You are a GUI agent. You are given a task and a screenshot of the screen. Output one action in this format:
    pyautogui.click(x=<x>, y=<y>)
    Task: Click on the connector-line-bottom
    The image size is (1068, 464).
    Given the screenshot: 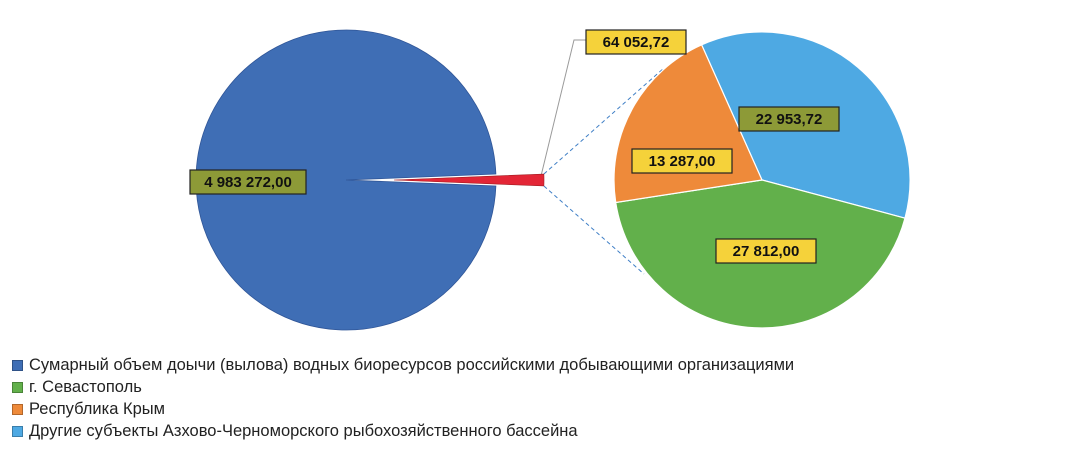 What is the action you would take?
    pyautogui.click(x=594, y=230)
    